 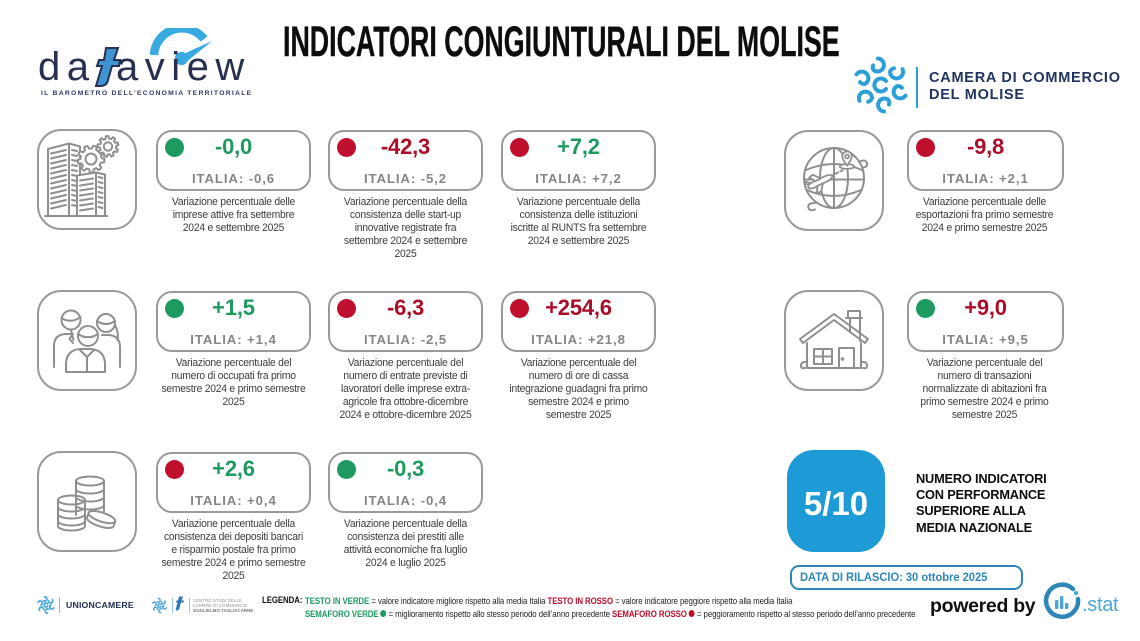 I want to click on svg-text: da, so click(x=67, y=67).